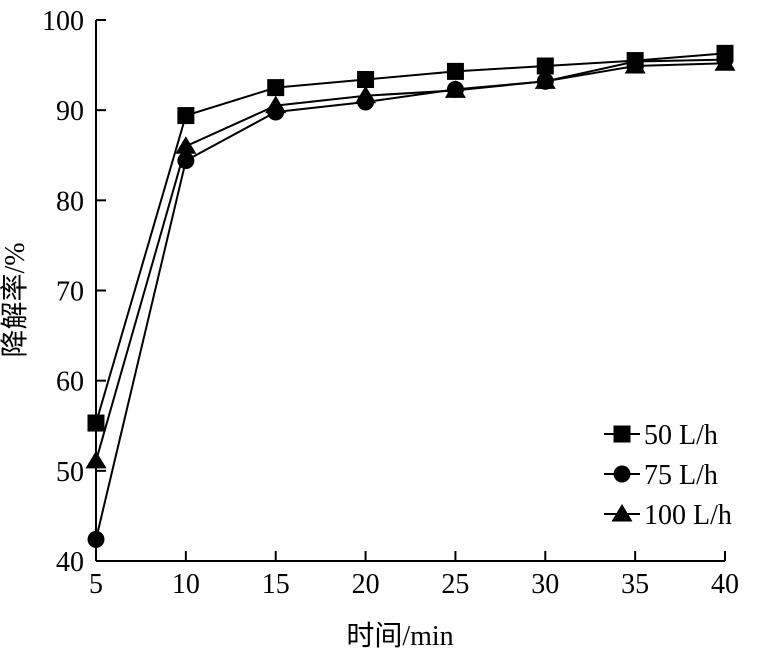  I want to click on x-tick-label: 15, so click(276, 584).